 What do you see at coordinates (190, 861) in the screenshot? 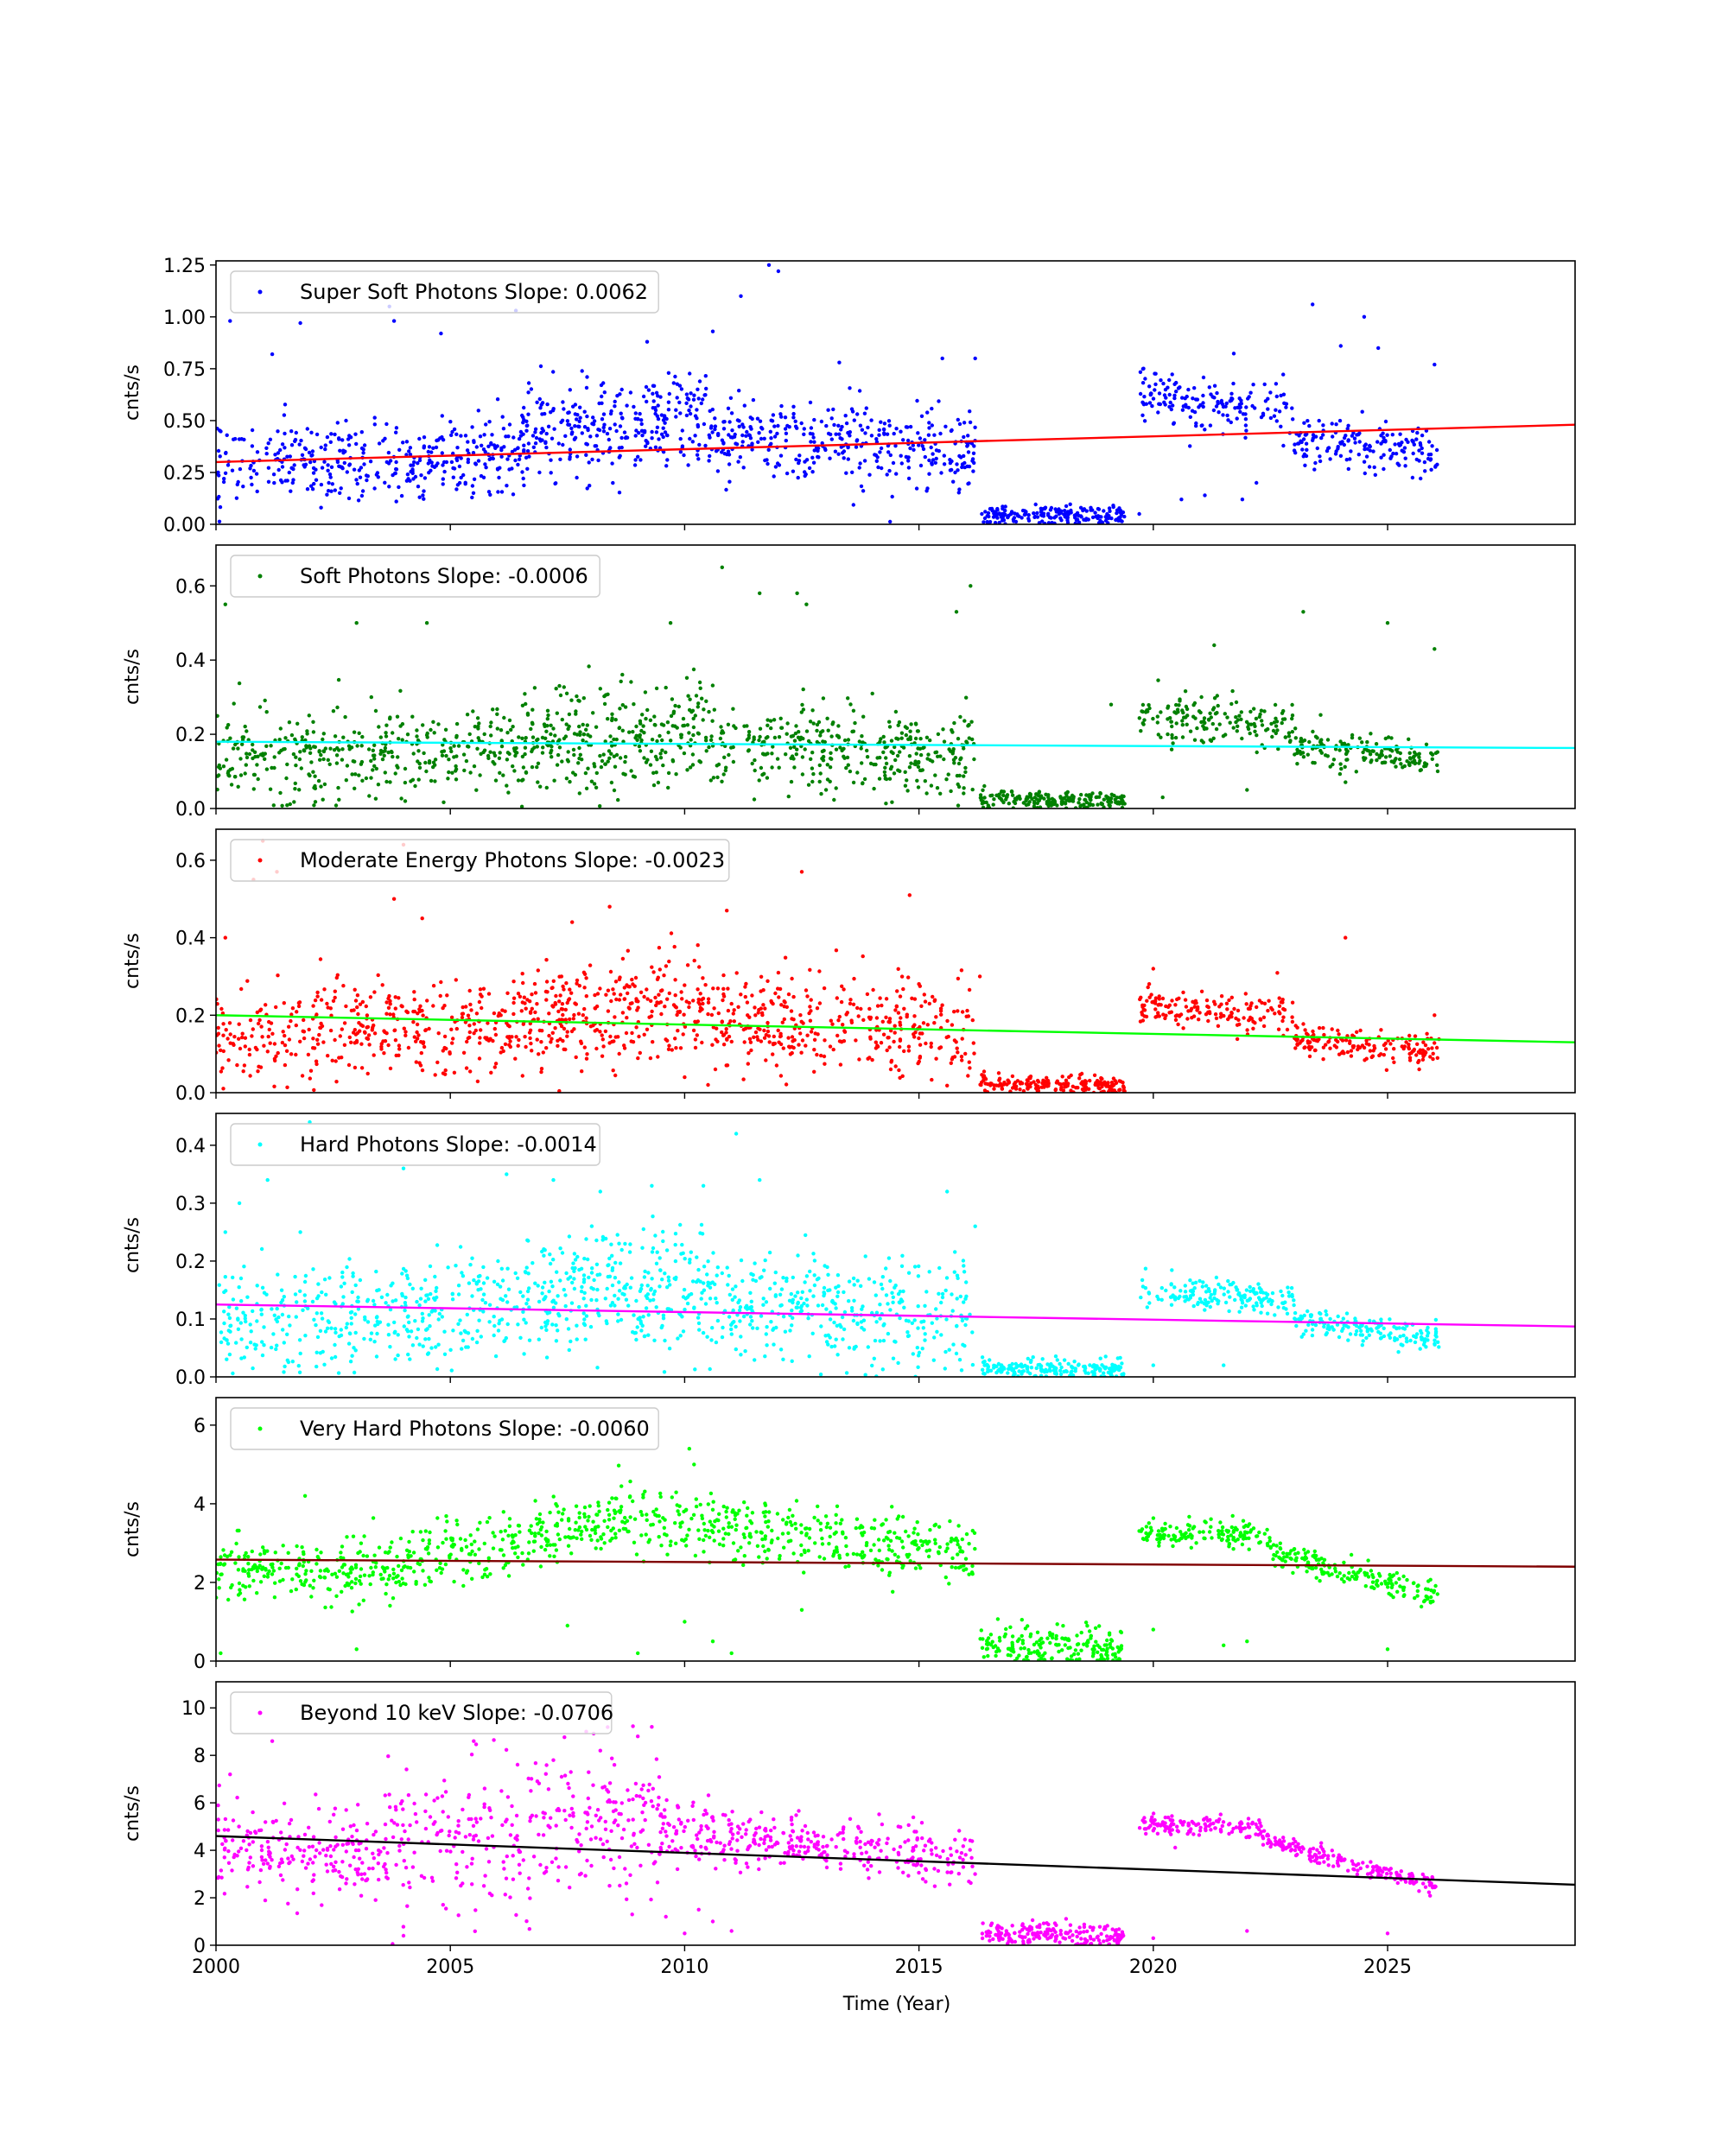
I see `y-tick-label: 0.6` at bounding box center [190, 861].